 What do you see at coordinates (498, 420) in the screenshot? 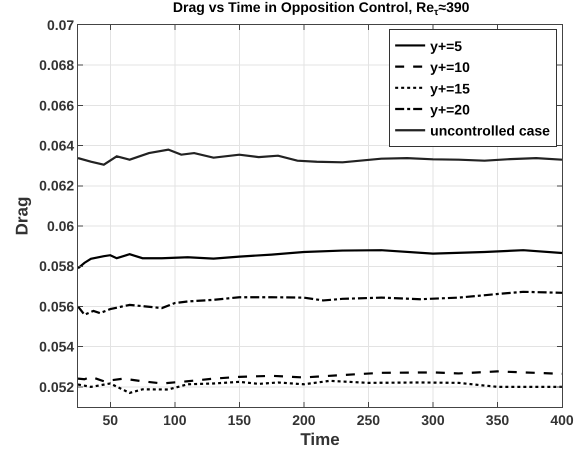
I see `x-tick-label: 350` at bounding box center [498, 420].